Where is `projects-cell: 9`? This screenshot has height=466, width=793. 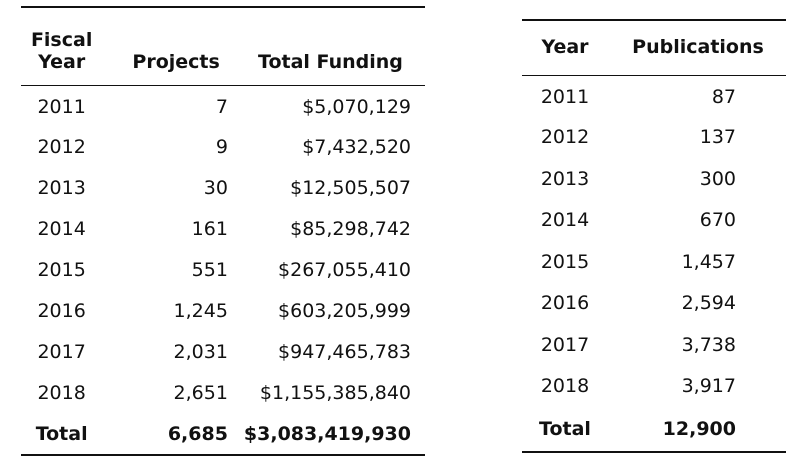 projects-cell: 9 is located at coordinates (221, 146).